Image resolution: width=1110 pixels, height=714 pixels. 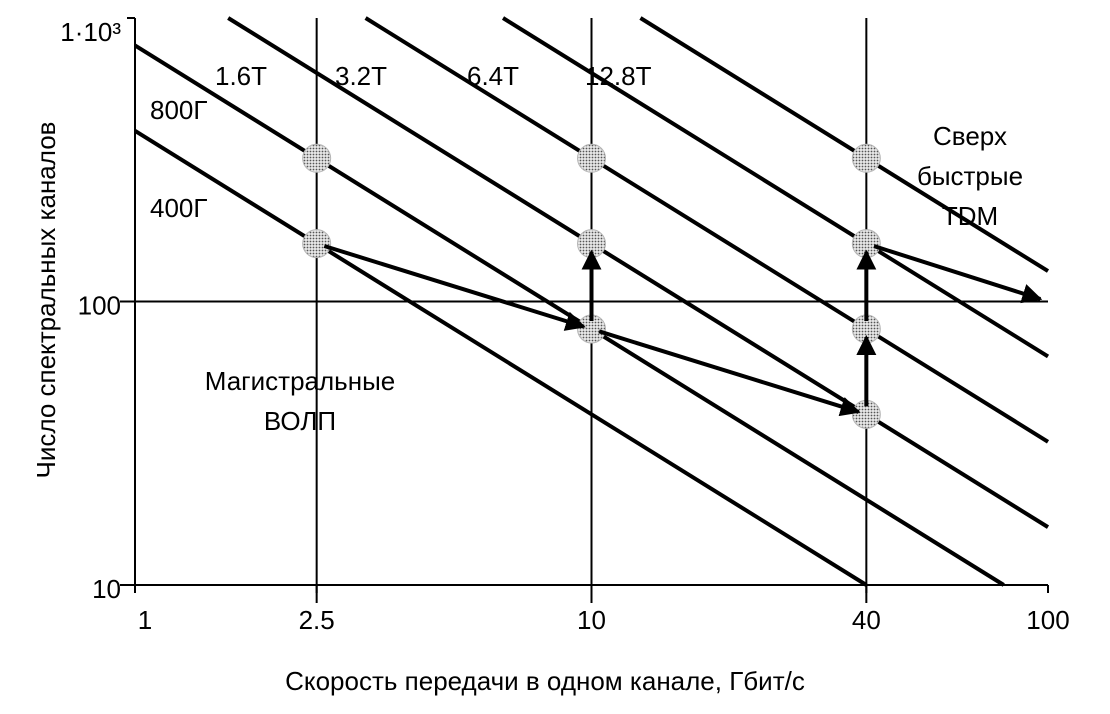 I want to click on y-tick-label: 10, so click(x=106, y=589).